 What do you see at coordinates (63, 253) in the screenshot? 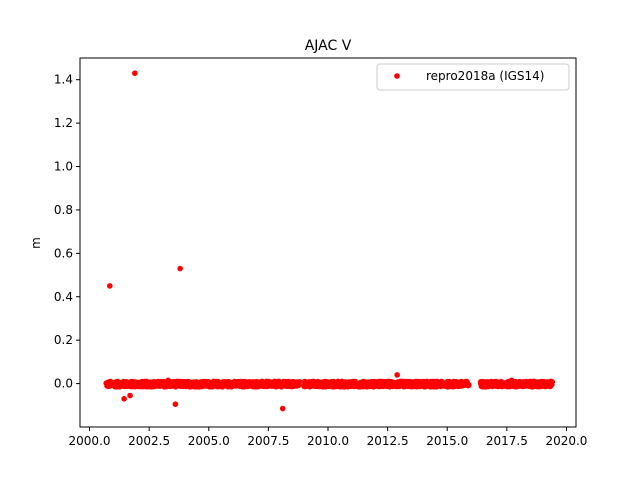
I see `y-tick-label: 0.6` at bounding box center [63, 253].